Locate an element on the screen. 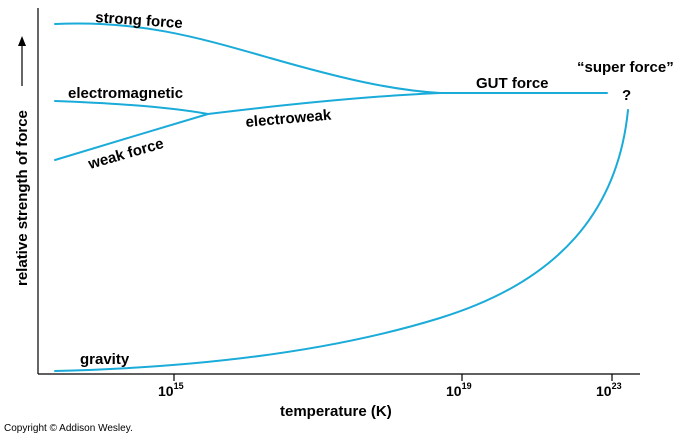 This screenshot has width=694, height=444. electromagnetic-label: electromagnetic is located at coordinates (125, 93).